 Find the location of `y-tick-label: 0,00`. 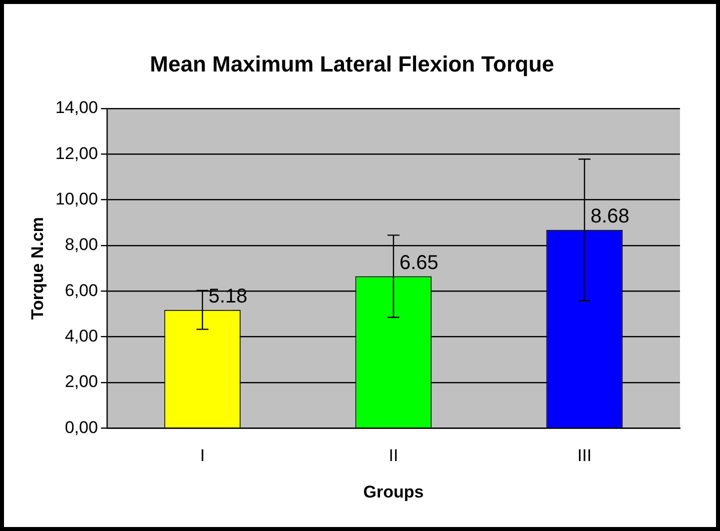

y-tick-label: 0,00 is located at coordinates (81, 427).